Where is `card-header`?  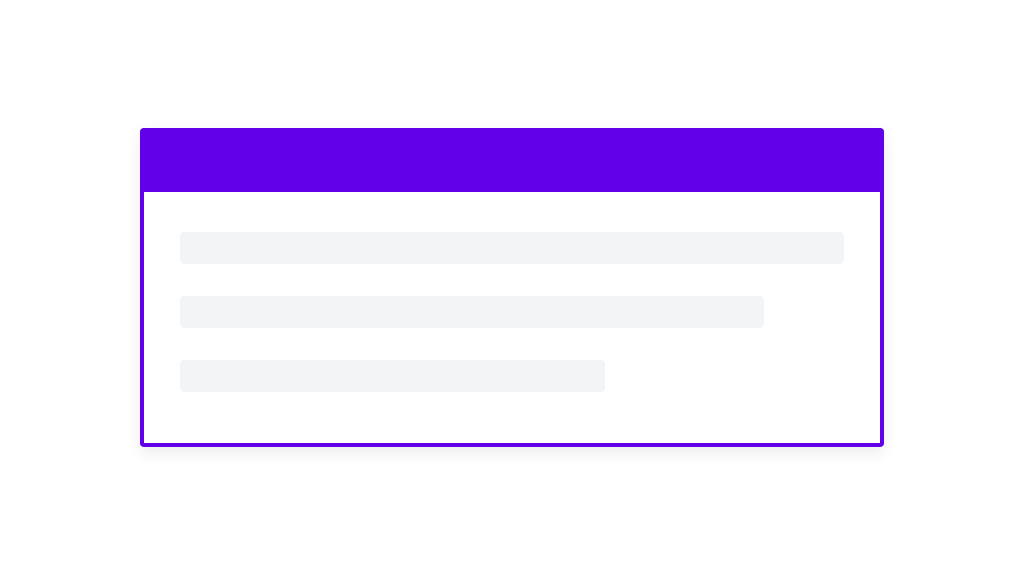
card-header is located at coordinates (512, 160).